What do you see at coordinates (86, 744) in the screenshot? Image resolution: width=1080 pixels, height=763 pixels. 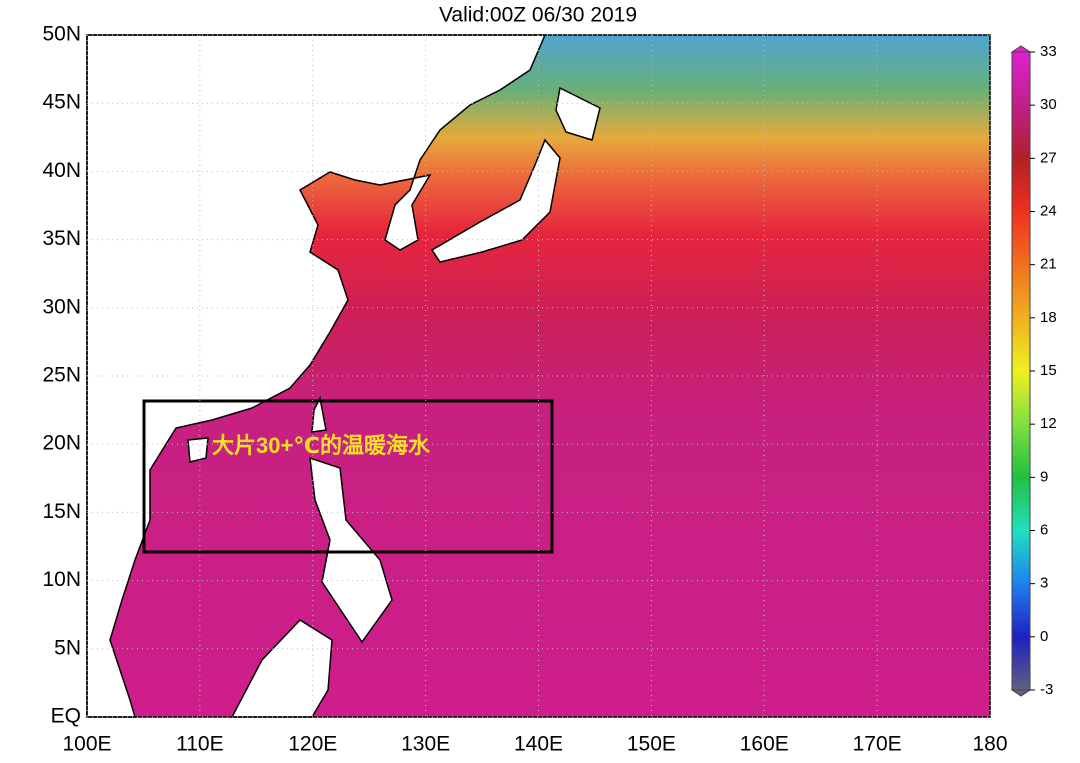 I see `lon-label: 100E` at bounding box center [86, 744].